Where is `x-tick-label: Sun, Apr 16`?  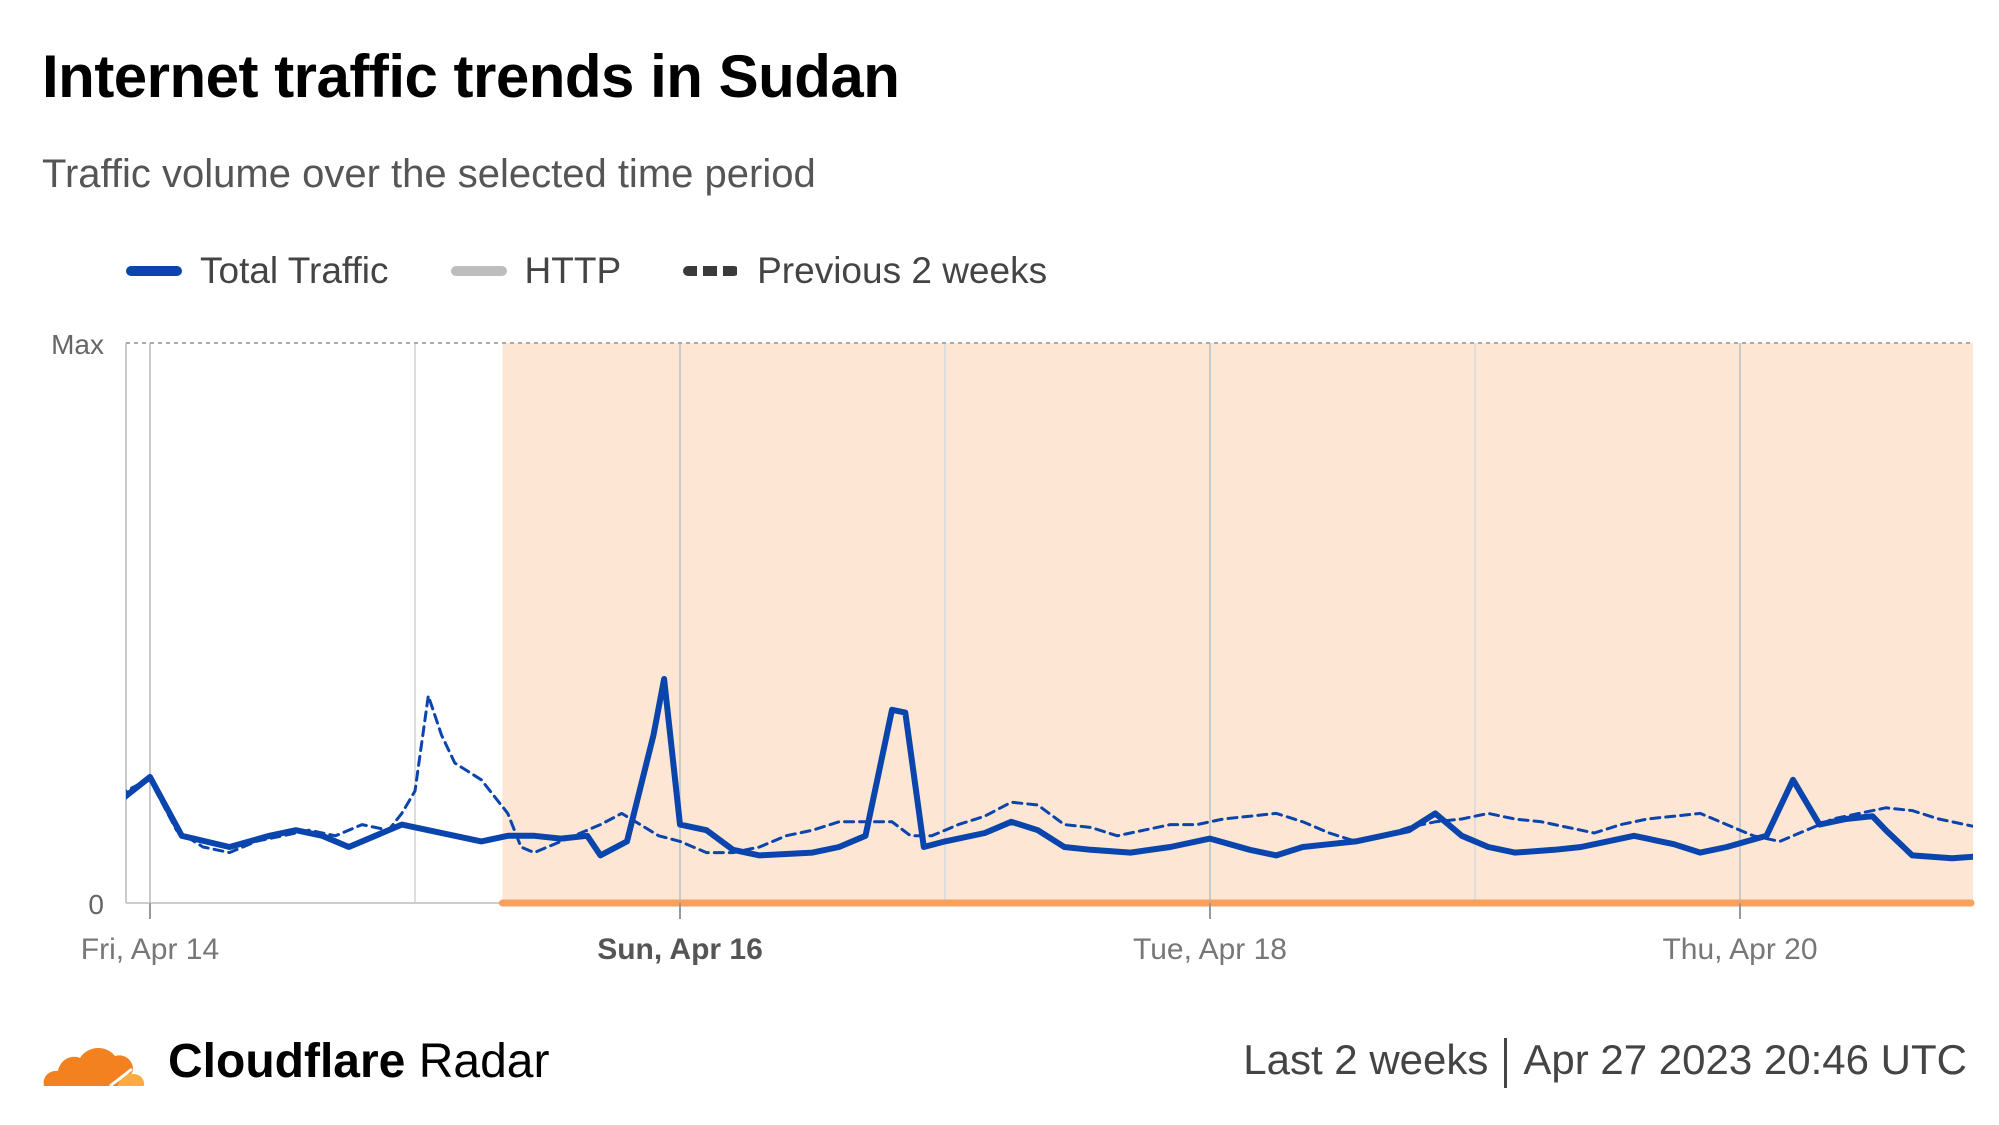
x-tick-label: Sun, Apr 16 is located at coordinates (680, 949).